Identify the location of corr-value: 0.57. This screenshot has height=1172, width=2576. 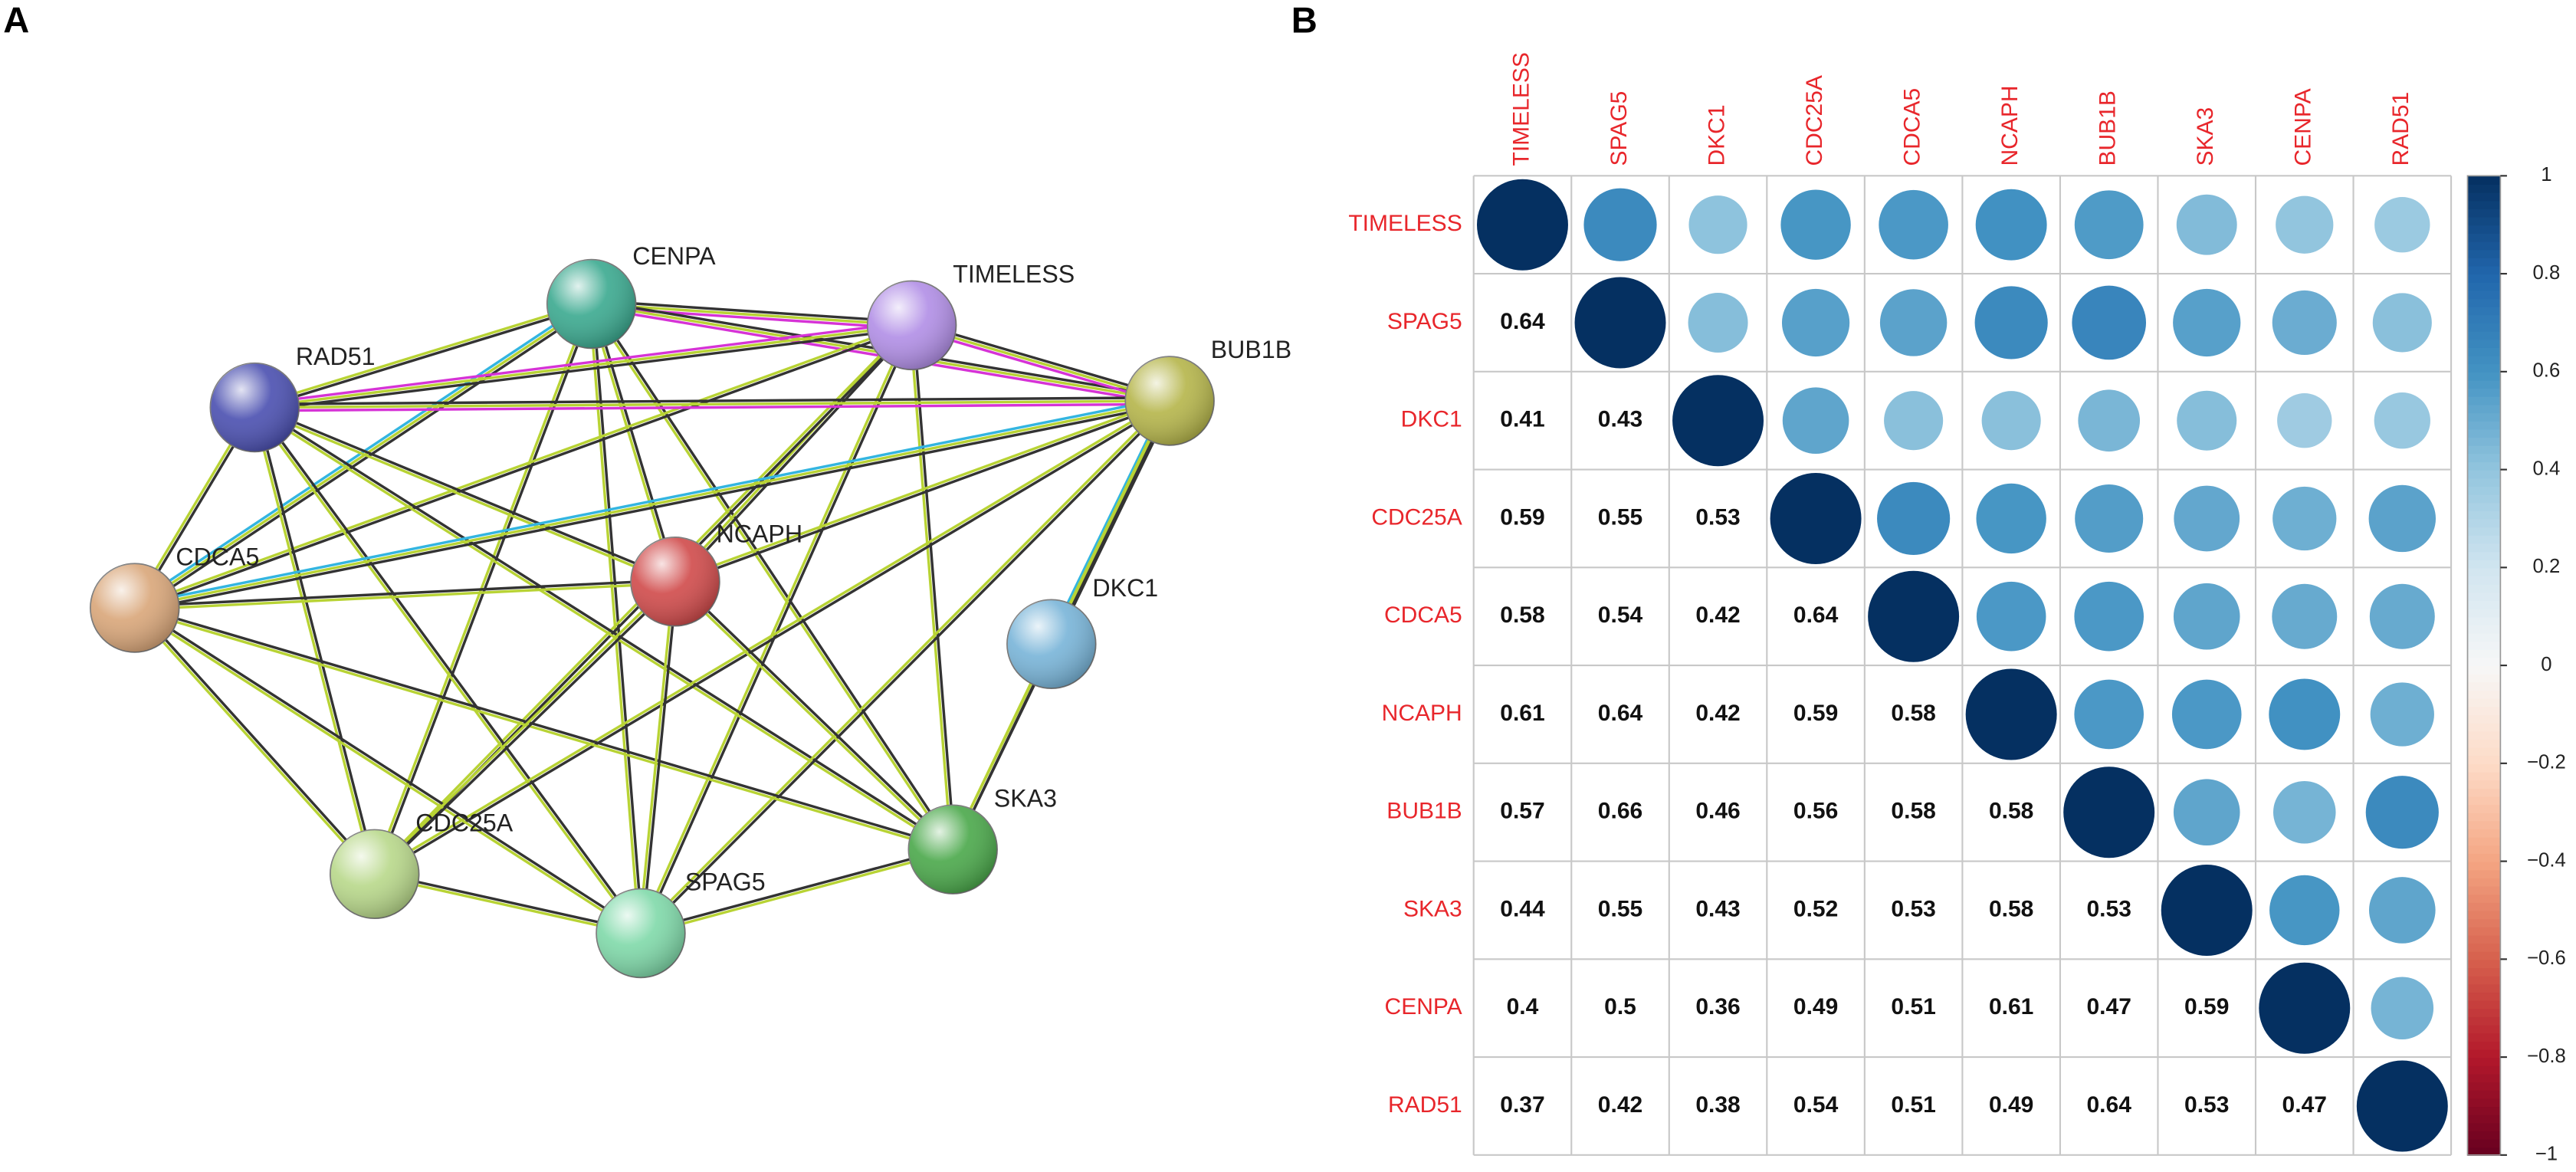
(1522, 811).